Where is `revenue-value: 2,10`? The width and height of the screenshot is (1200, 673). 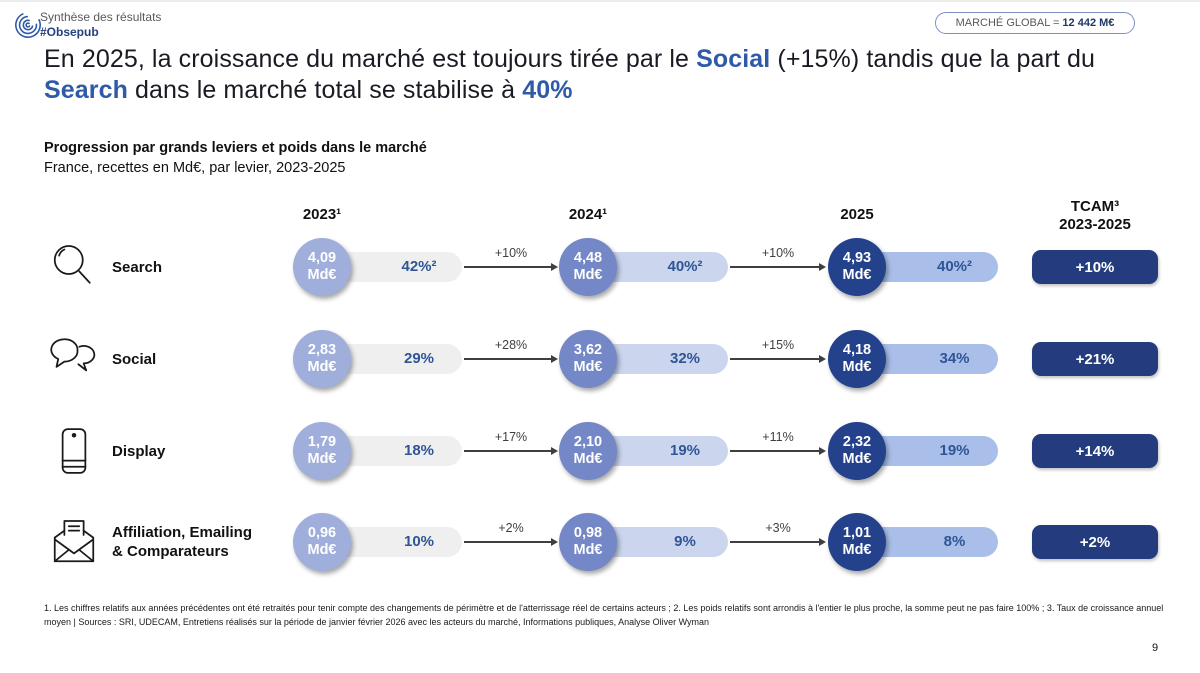 revenue-value: 2,10 is located at coordinates (588, 442).